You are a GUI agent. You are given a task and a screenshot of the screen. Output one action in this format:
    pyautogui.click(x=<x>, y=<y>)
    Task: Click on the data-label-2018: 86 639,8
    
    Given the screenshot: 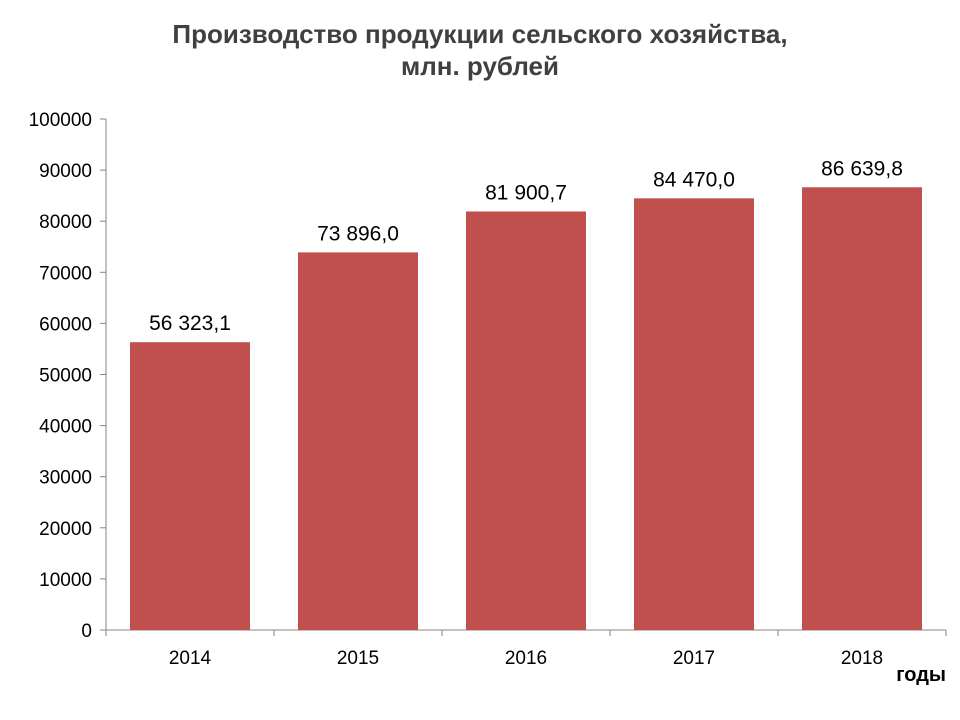 What is the action you would take?
    pyautogui.click(x=862, y=168)
    